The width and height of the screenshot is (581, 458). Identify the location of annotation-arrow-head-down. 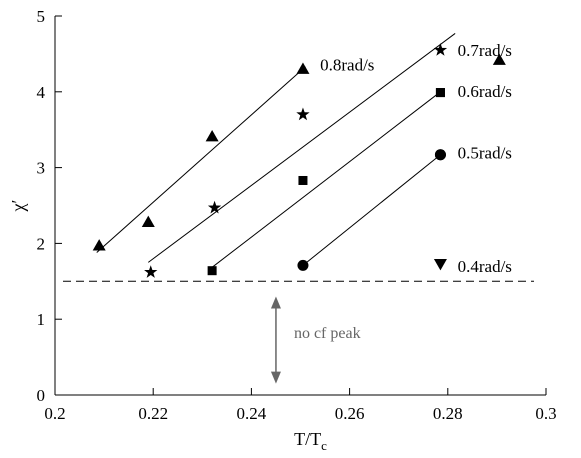
(275, 377).